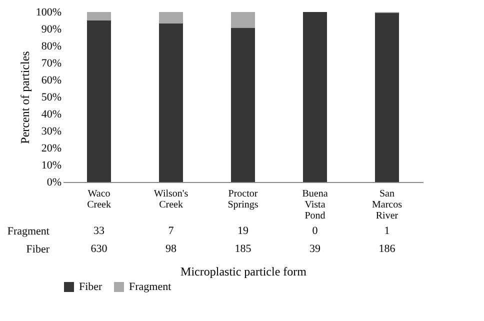  Describe the element at coordinates (315, 231) in the screenshot. I see `text: 0` at that location.